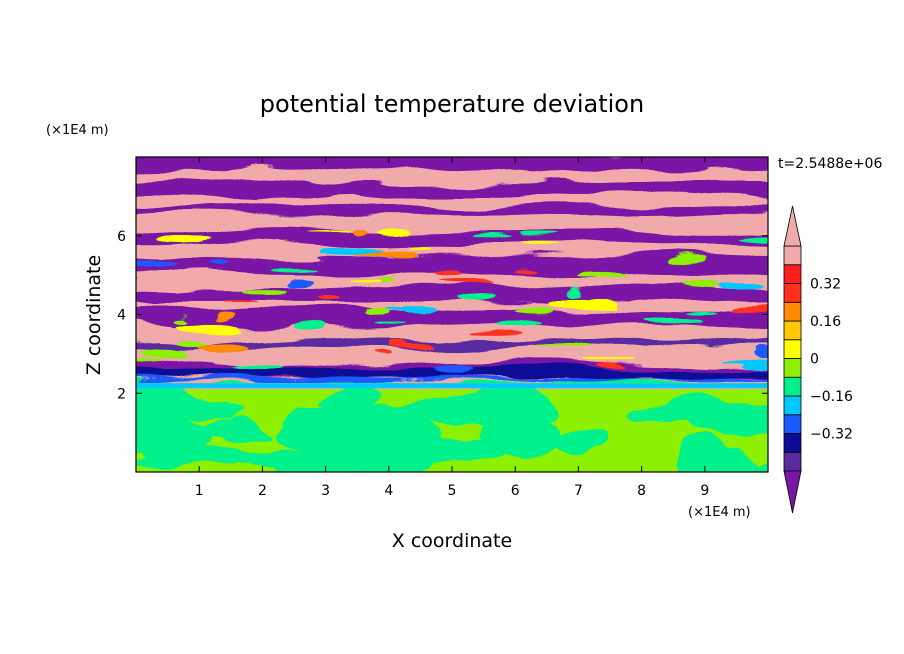  I want to click on colorbar-tick-label: 0.16, so click(825, 322).